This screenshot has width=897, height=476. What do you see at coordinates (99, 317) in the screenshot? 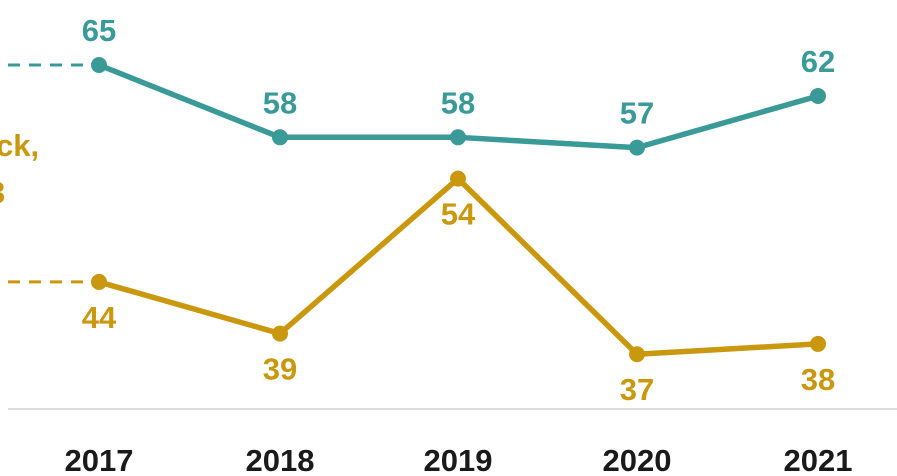
I see `series-1-data-label-2017: 44` at bounding box center [99, 317].